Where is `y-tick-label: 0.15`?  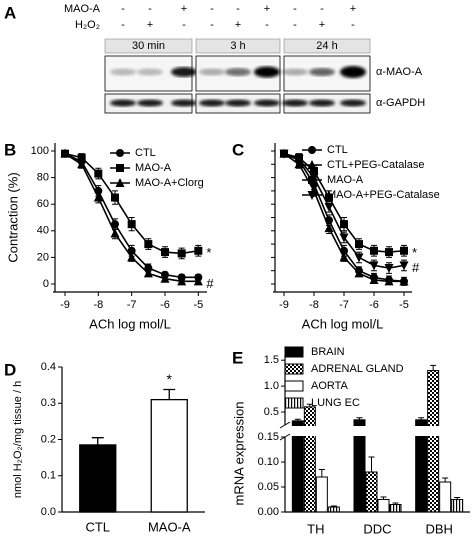 y-tick-label: 0.15 is located at coordinates (268, 437).